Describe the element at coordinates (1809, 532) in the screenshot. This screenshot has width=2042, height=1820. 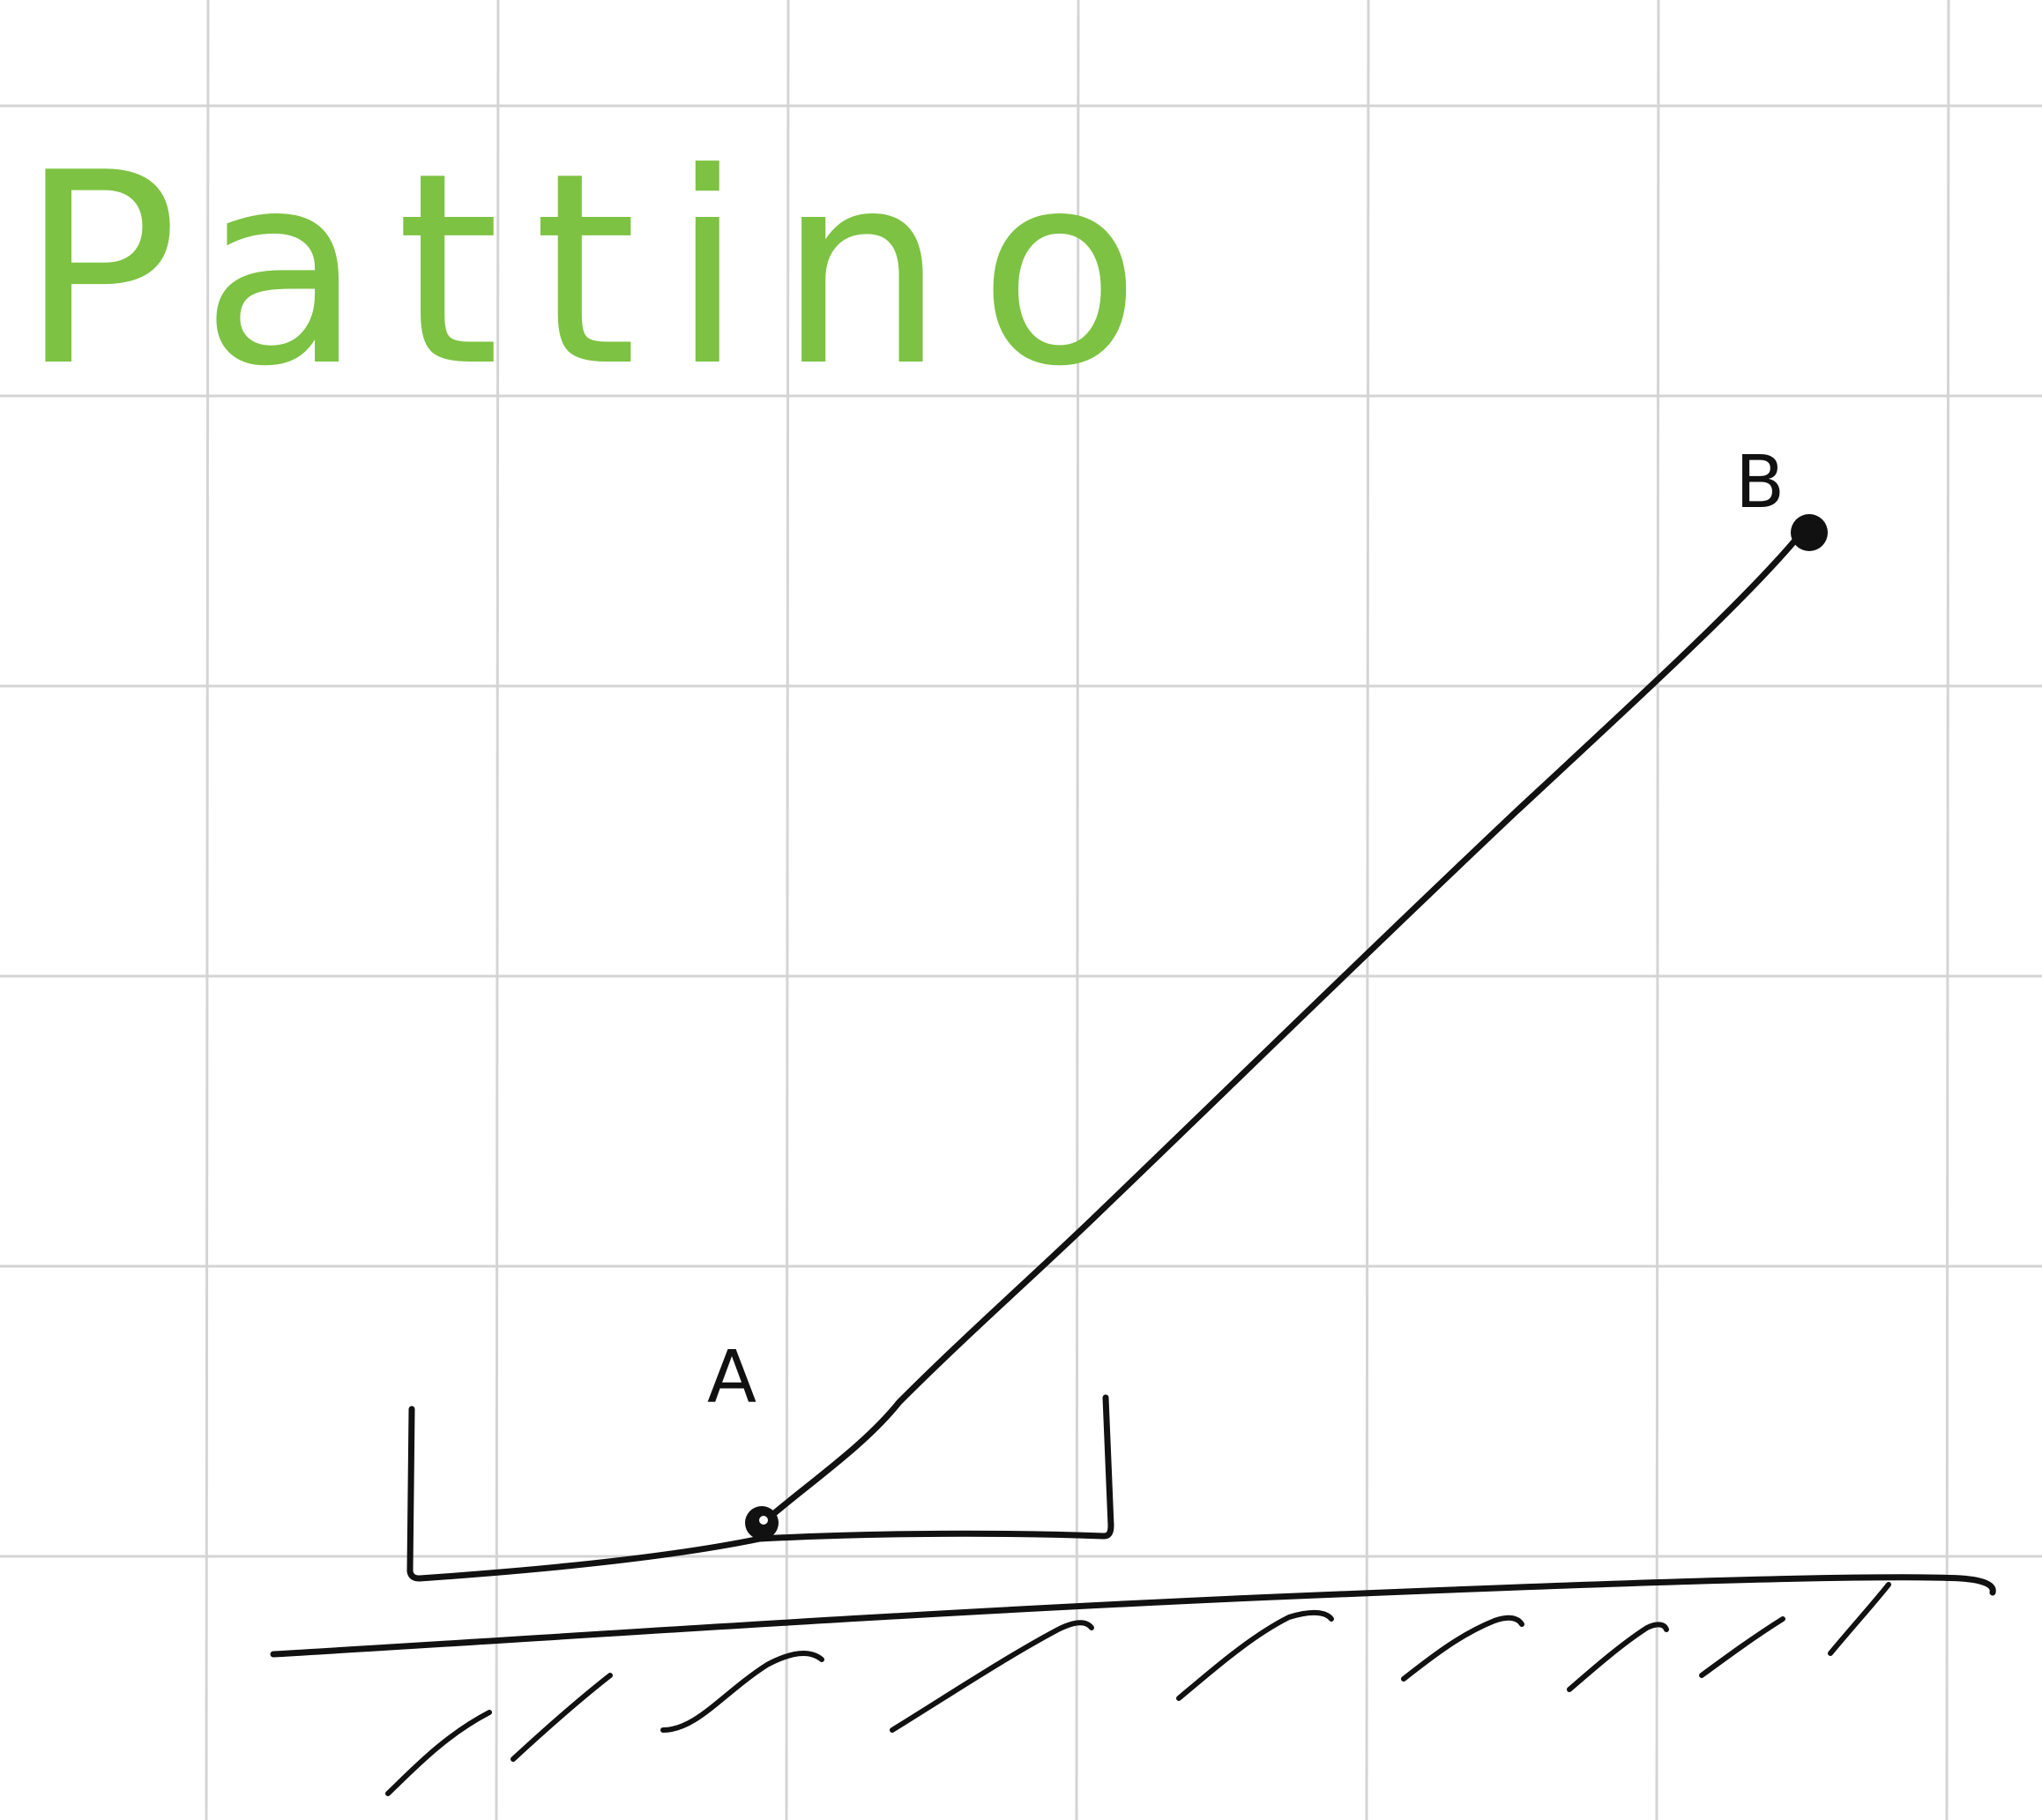
I see `endpoint-b` at that location.